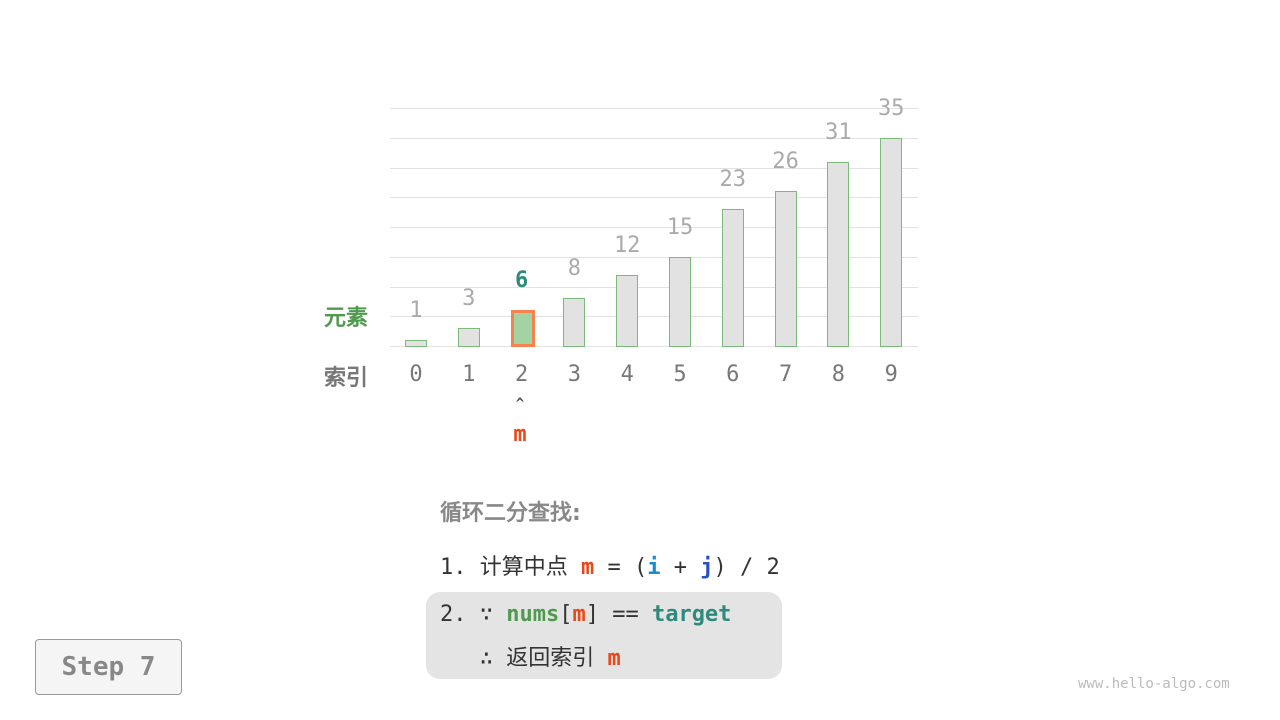 The width and height of the screenshot is (1280, 720). I want to click on pointer-m-label: m, so click(520, 434).